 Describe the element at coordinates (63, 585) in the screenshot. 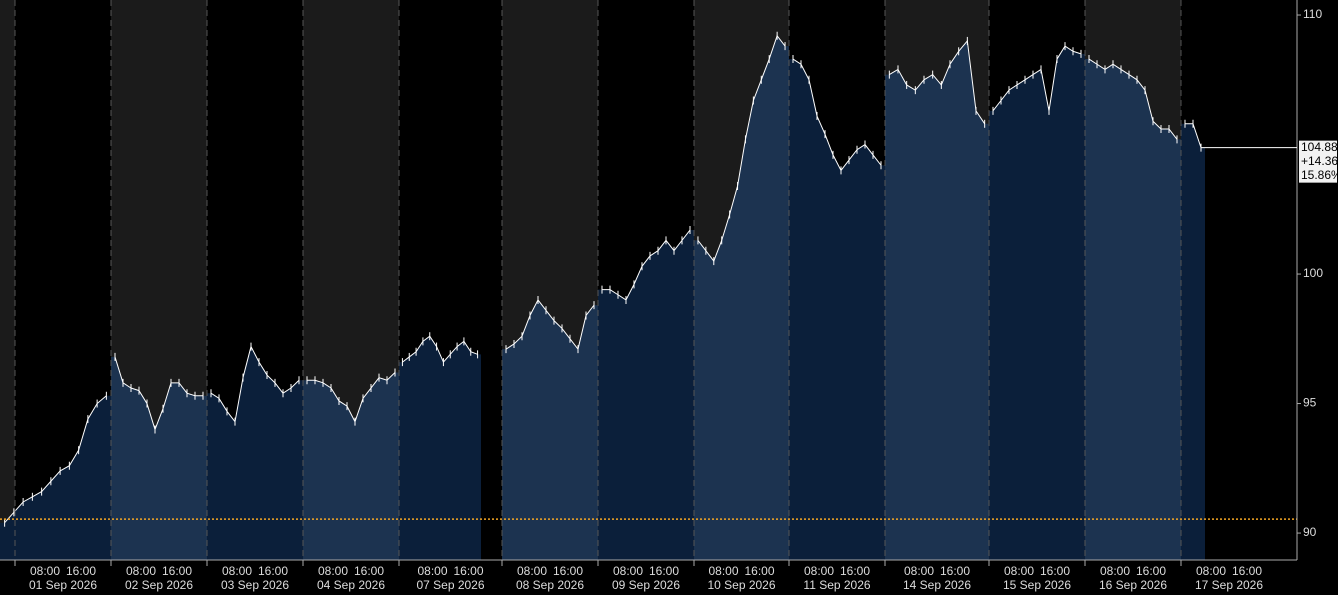

I see `date-label: 01 Sep 2026` at that location.